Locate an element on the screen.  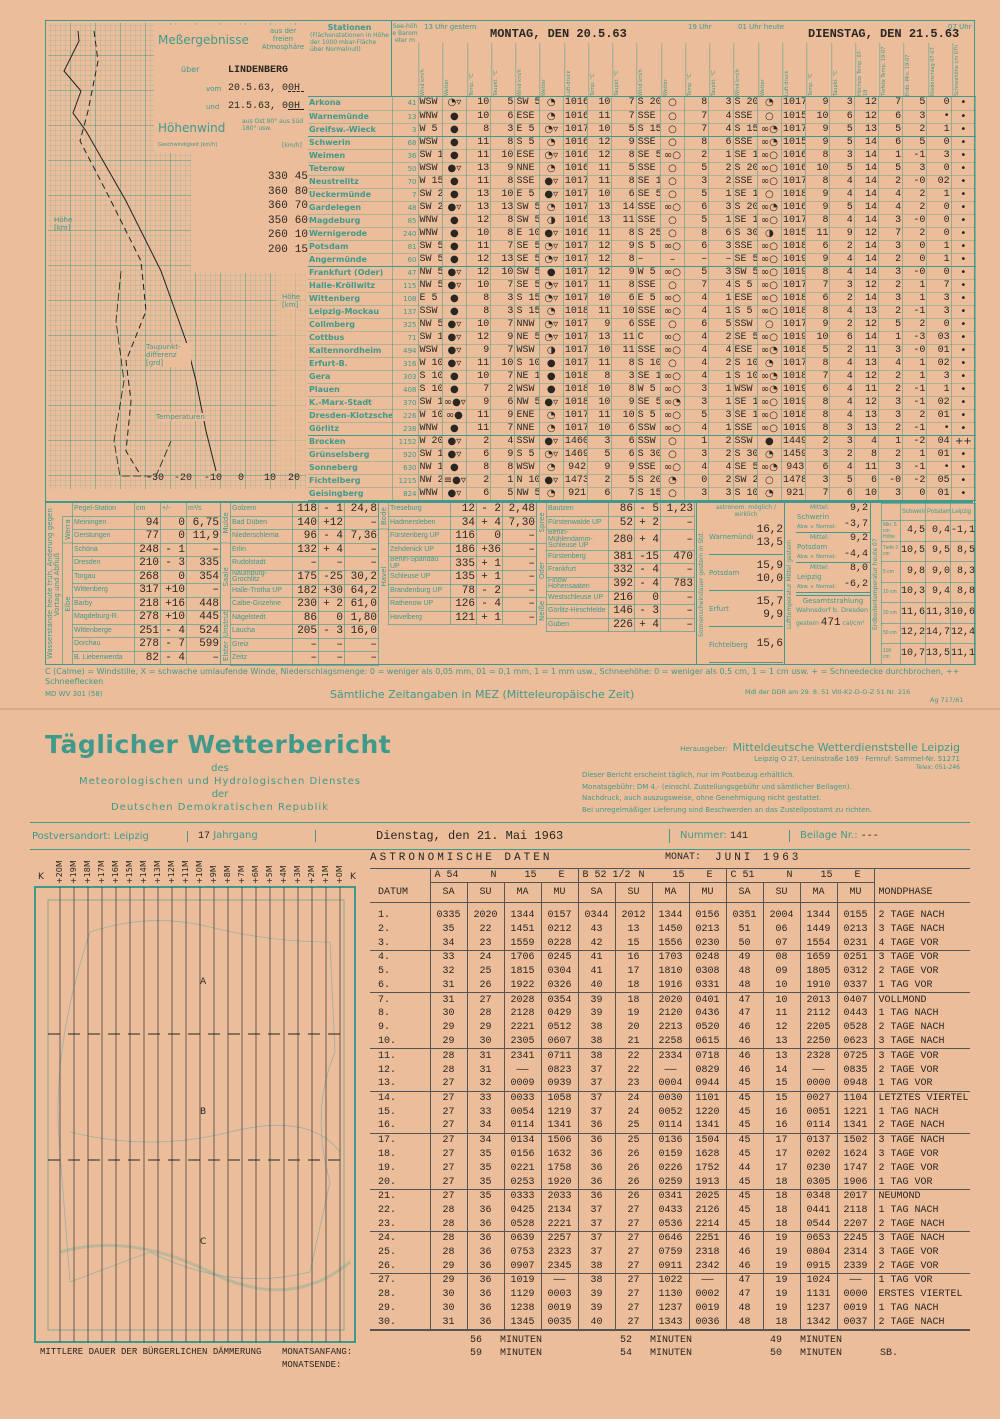
wind-cell: WNW 15 is located at coordinates (430, 429).